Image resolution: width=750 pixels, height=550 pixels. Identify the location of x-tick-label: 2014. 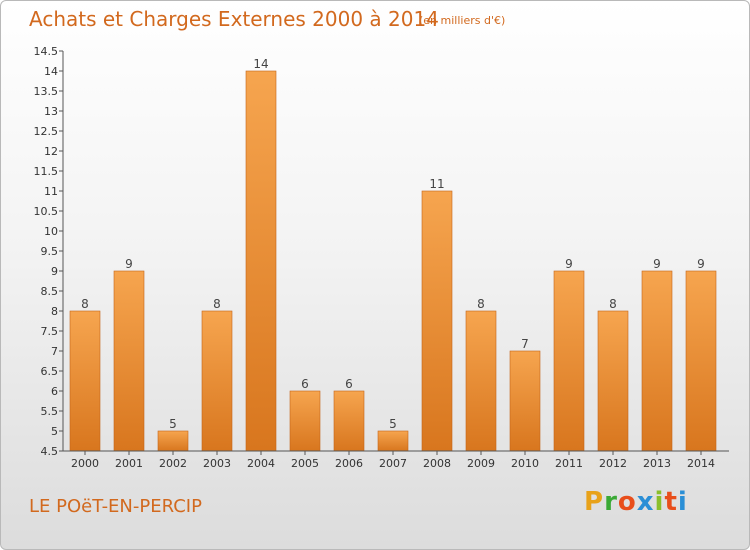
(701, 463).